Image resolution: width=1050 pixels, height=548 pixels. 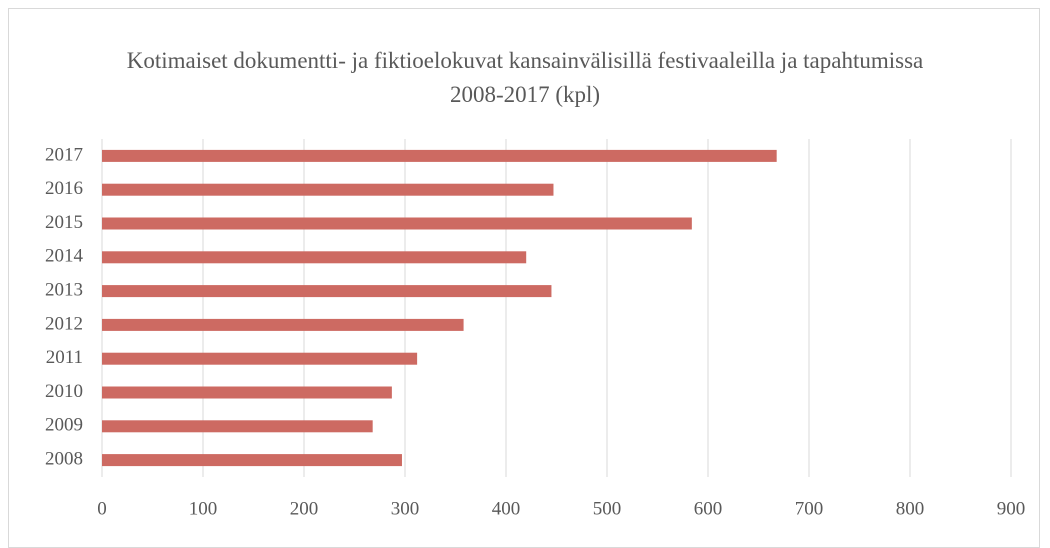 What do you see at coordinates (809, 508) in the screenshot?
I see `x-tick-label: 700` at bounding box center [809, 508].